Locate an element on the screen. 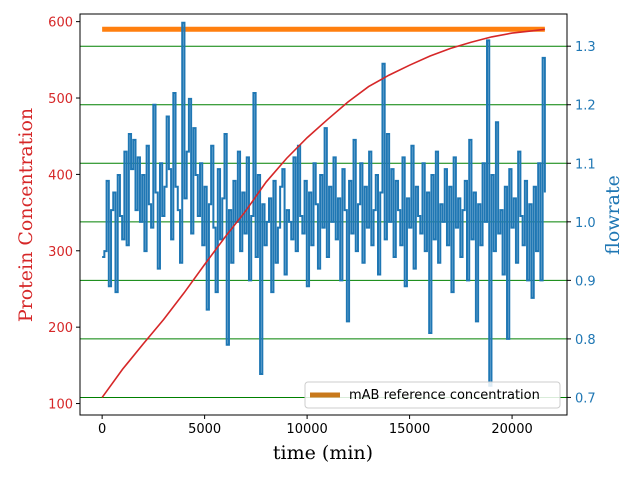 This screenshot has width=640, height=480. left-tick-label-400: 400 is located at coordinates (60, 175).